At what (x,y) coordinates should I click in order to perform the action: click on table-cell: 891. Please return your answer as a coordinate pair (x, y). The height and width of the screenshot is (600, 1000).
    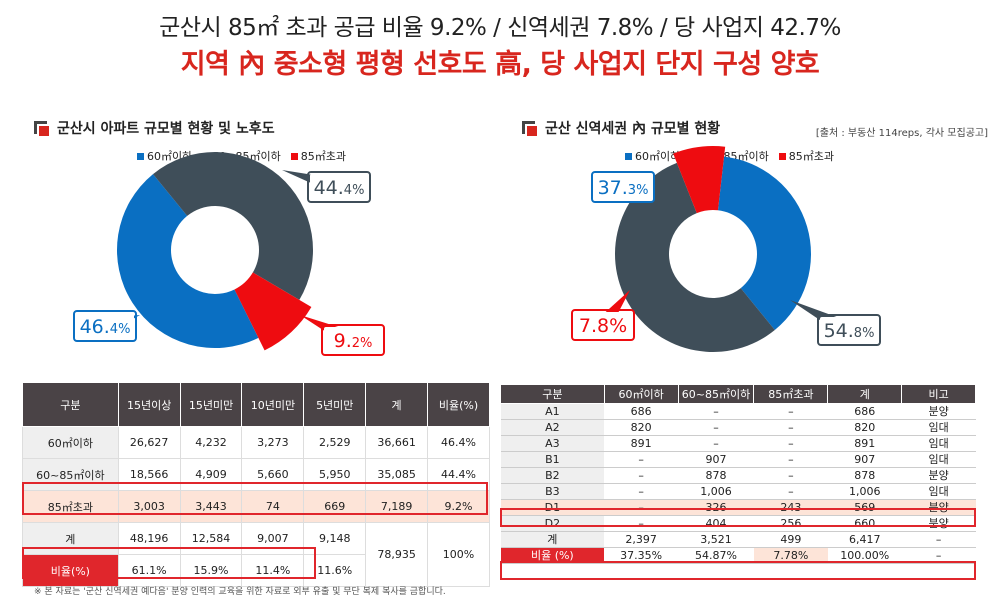
    Looking at the image, I should click on (864, 443).